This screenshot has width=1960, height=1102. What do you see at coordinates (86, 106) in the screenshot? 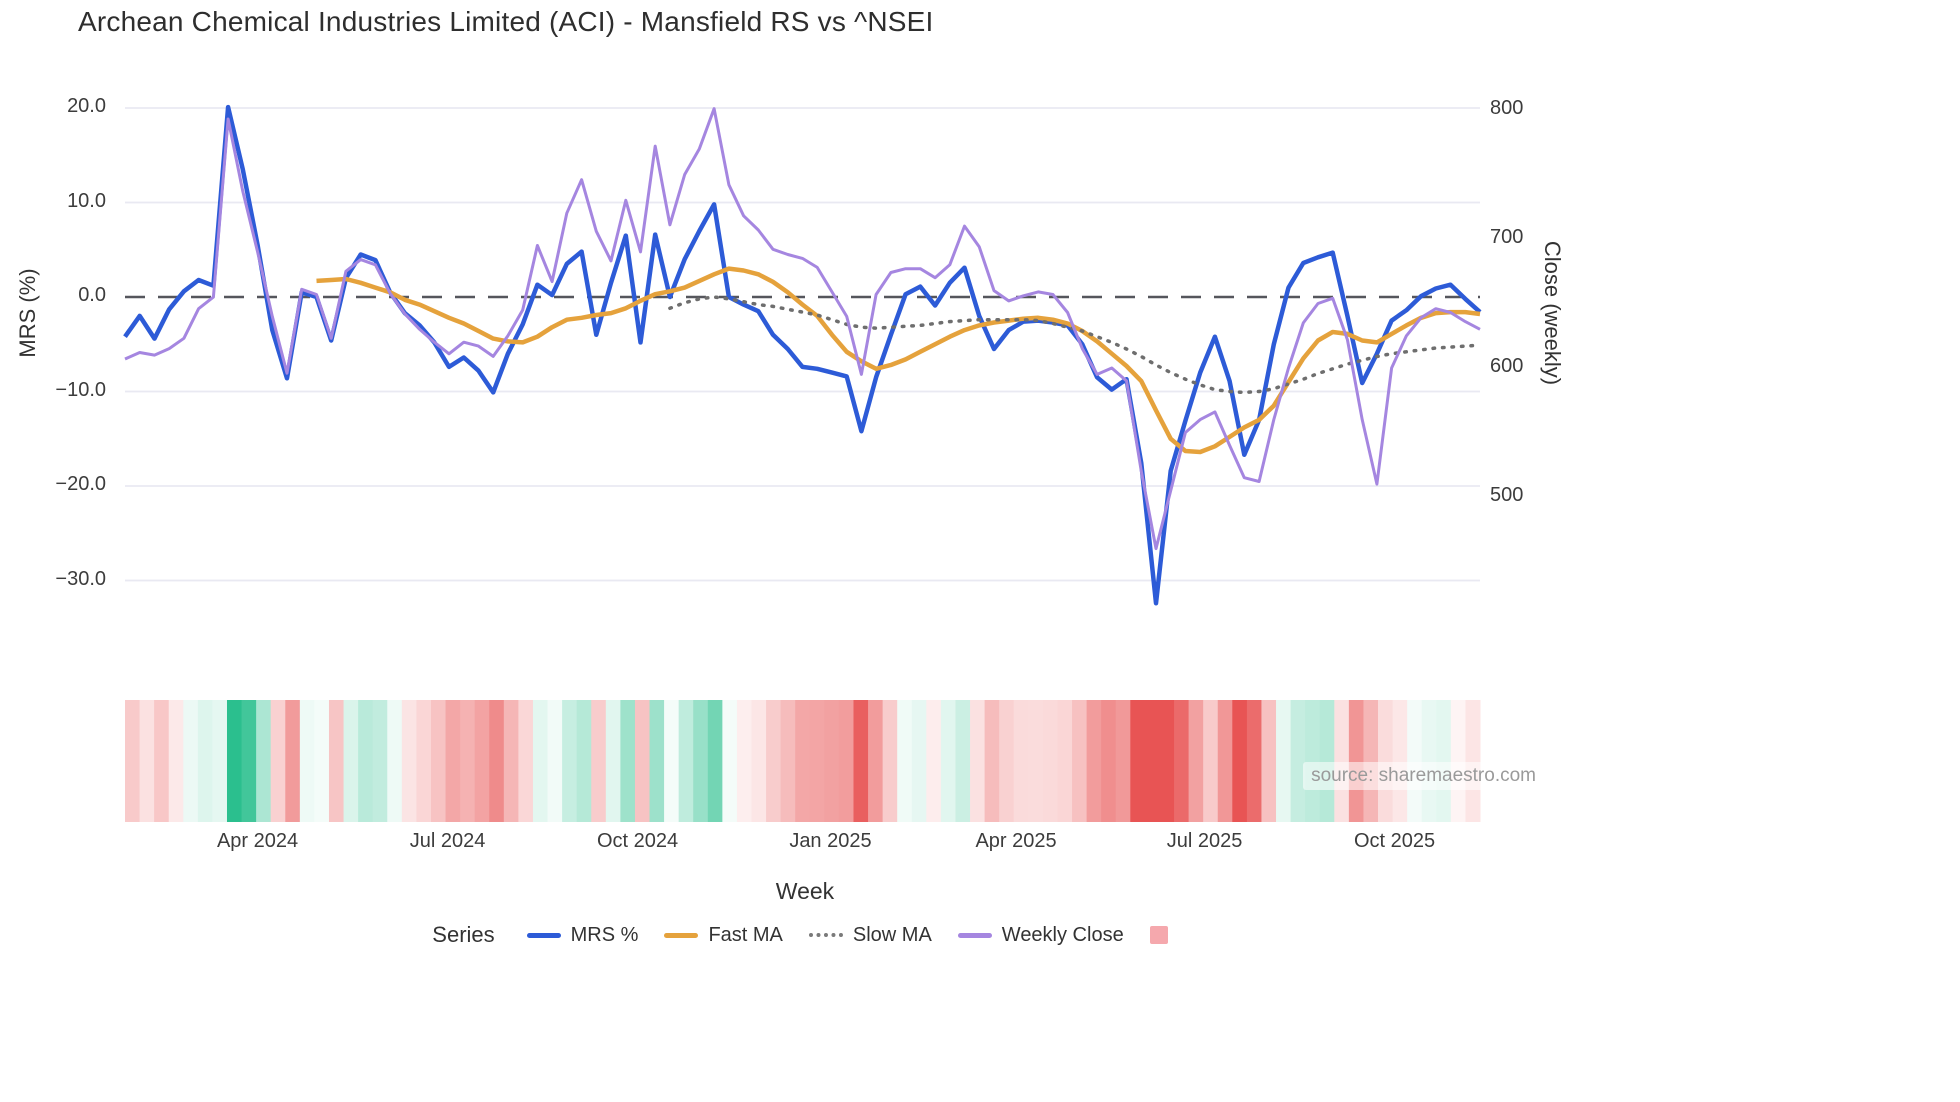
I see `left-tick-label: 20.0` at bounding box center [86, 106].